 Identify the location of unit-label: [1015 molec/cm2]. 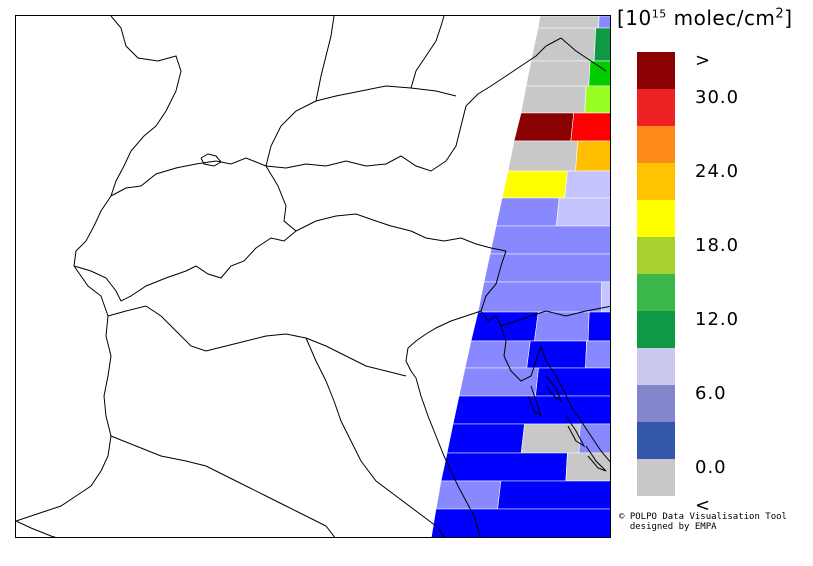
(705, 18).